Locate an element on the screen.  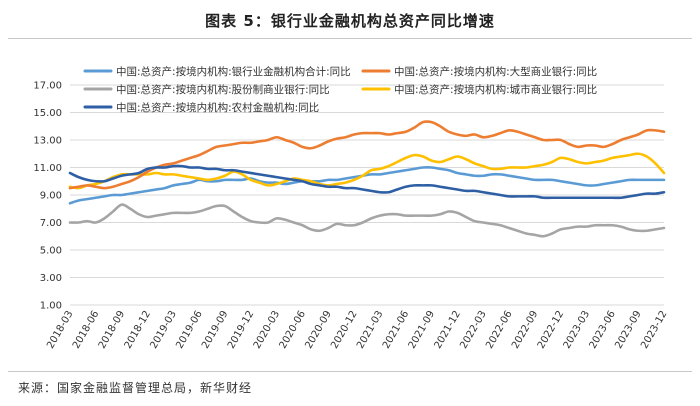
chart-title: 图表 5：银行业金融机构总资产同比增速 is located at coordinates (350, 21).